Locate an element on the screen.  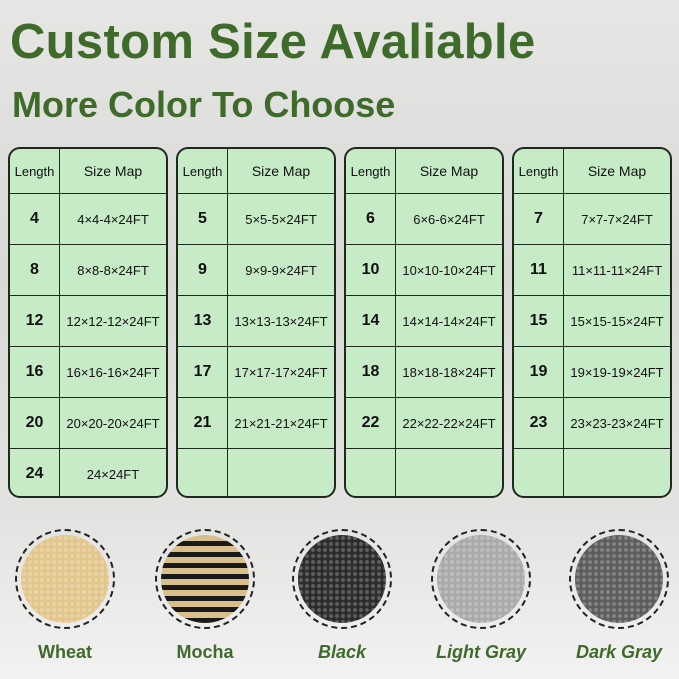
size-cell: 18×18-18×24FT is located at coordinates (449, 372).